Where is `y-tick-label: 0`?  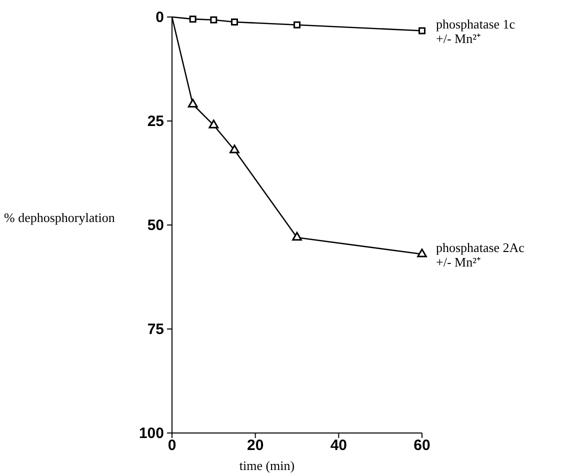
y-tick-label: 0 is located at coordinates (160, 17).